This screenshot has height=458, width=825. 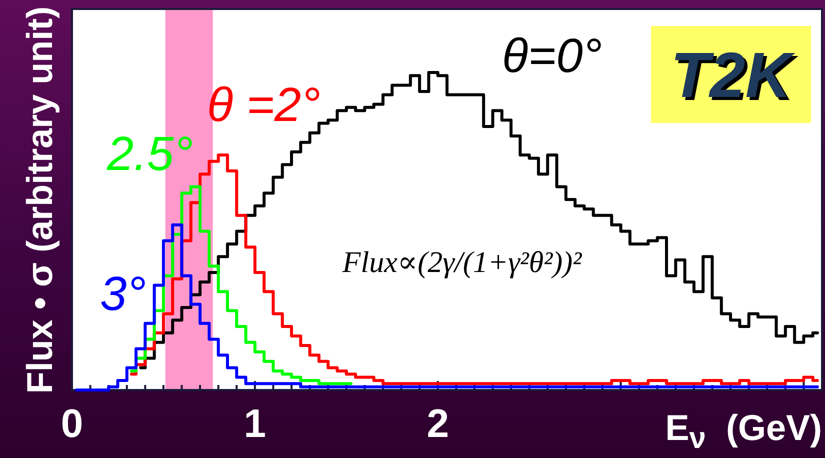 I want to click on series-label: θ =2°, so click(x=263, y=105).